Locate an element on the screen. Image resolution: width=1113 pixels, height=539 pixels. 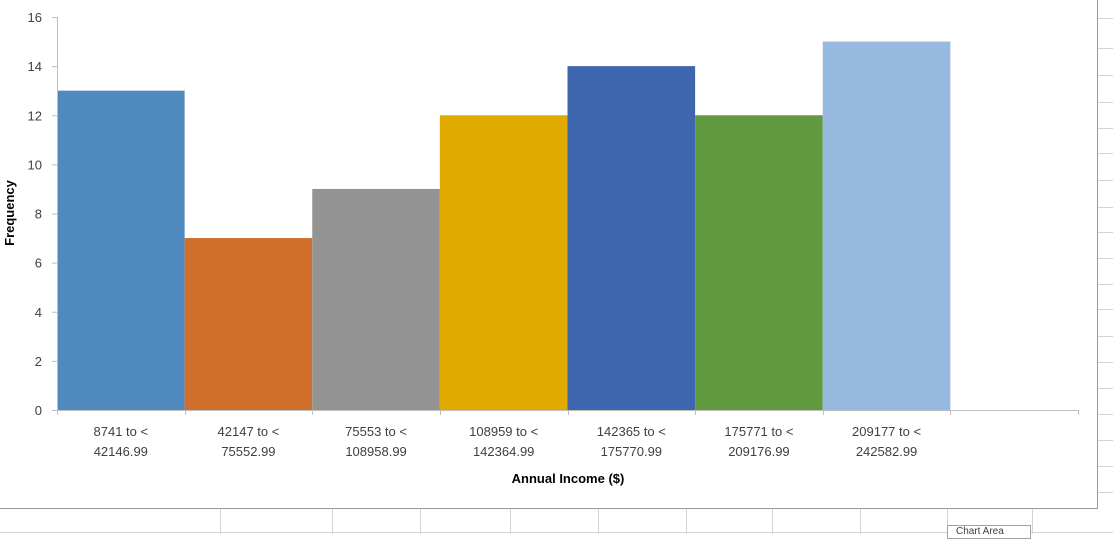
category-label: 175770.99 is located at coordinates (631, 451).